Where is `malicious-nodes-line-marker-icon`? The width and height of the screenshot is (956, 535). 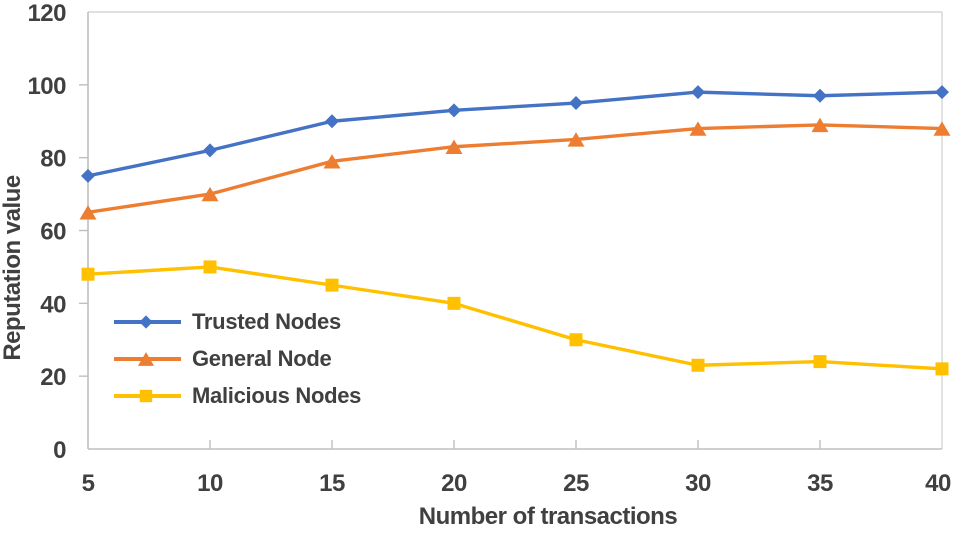
malicious-nodes-line-marker-icon is located at coordinates (147, 396).